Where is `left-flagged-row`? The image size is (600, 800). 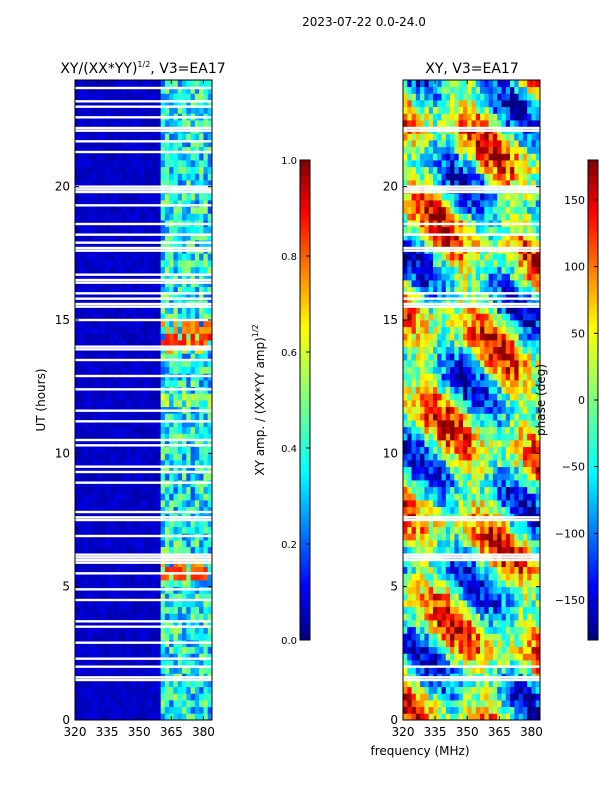
left-flagged-row is located at coordinates (143, 189).